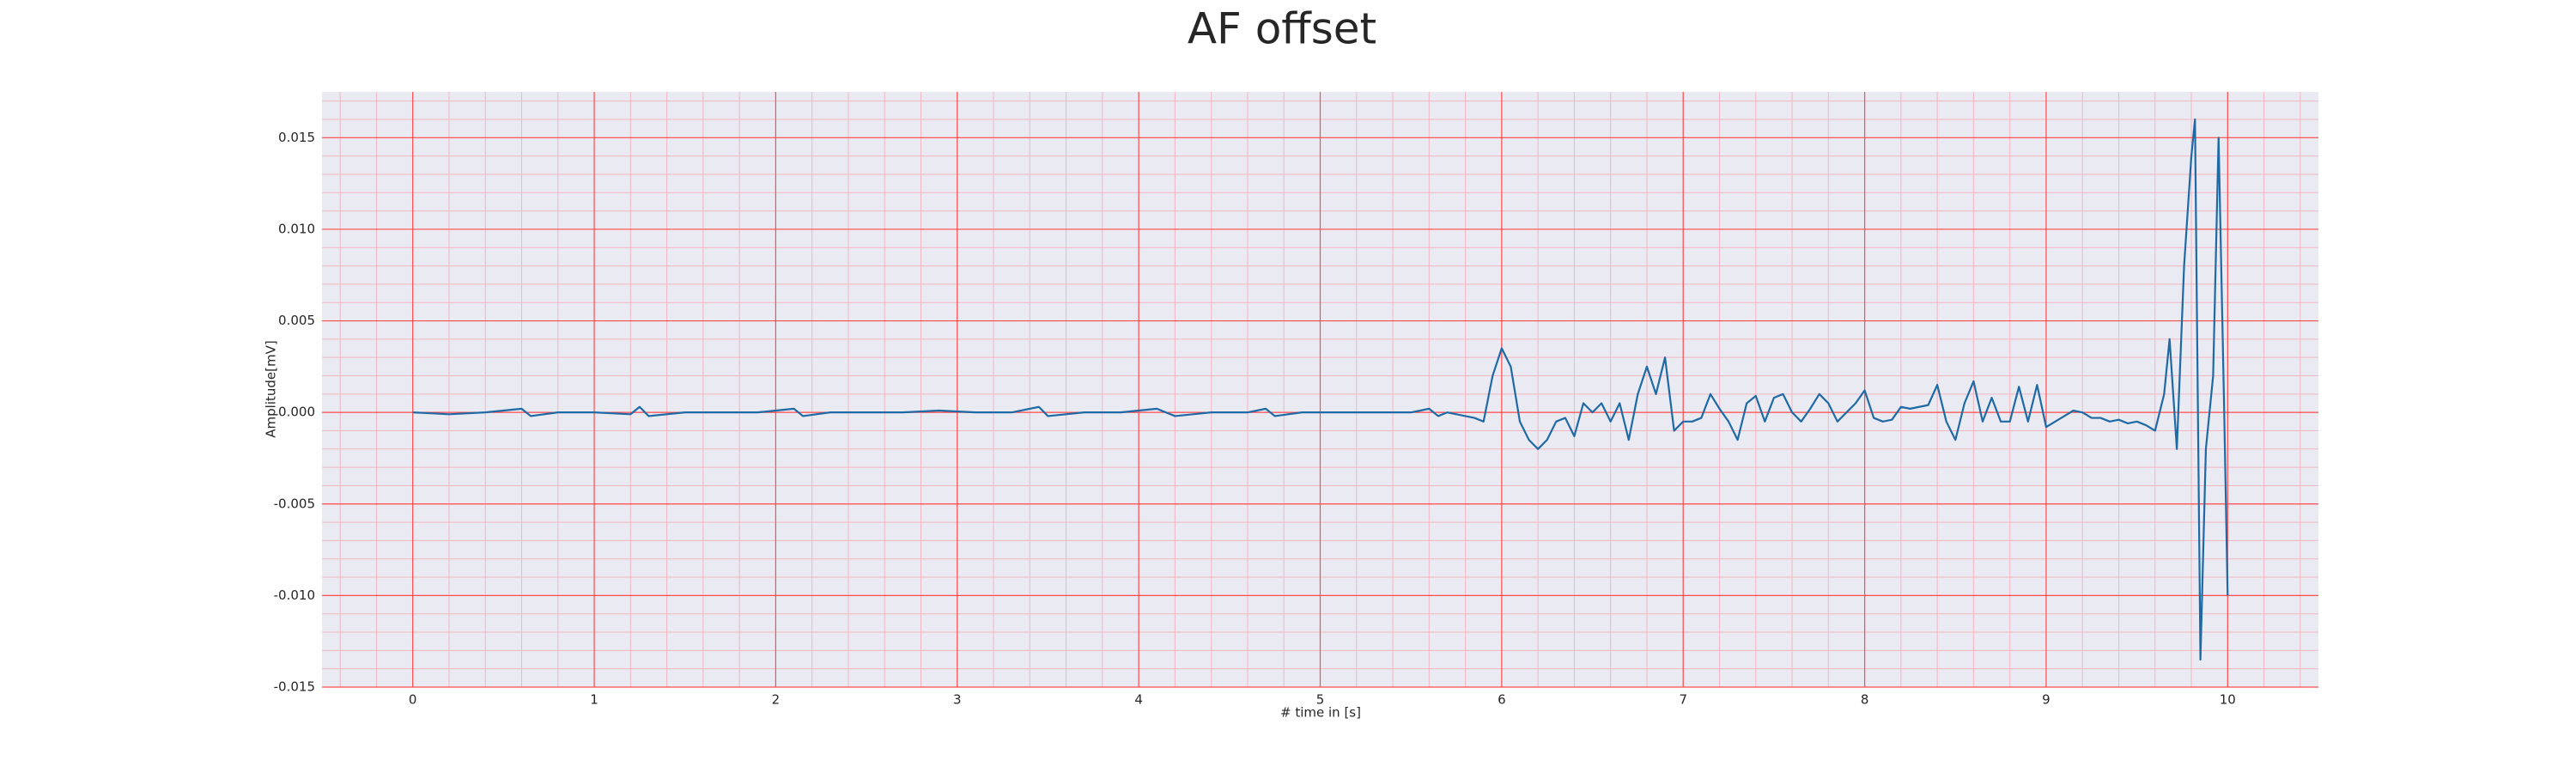  What do you see at coordinates (1502, 700) in the screenshot?
I see `x-tick-label: 6` at bounding box center [1502, 700].